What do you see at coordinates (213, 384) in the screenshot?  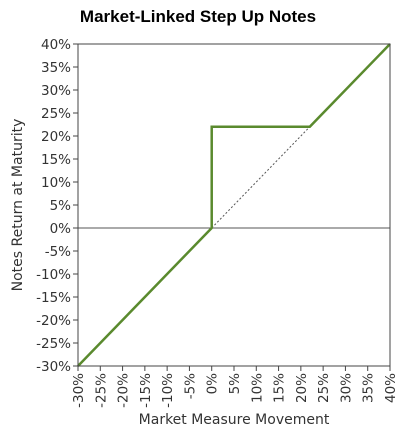 I see `x-tick-label: 0%` at bounding box center [213, 384].